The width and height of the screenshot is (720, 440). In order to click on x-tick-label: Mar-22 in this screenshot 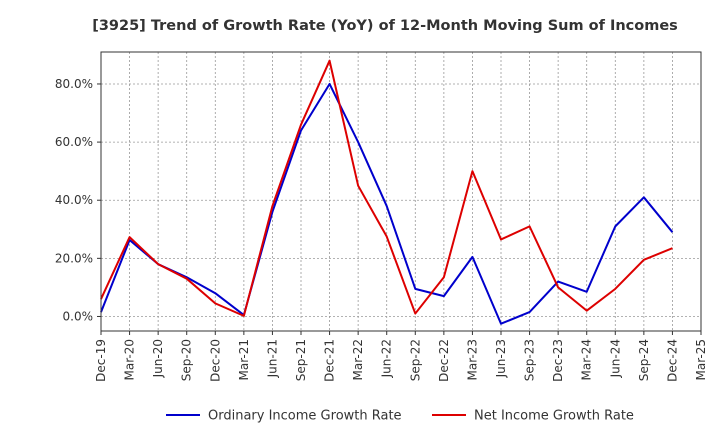, I will do `click(358, 359)`.